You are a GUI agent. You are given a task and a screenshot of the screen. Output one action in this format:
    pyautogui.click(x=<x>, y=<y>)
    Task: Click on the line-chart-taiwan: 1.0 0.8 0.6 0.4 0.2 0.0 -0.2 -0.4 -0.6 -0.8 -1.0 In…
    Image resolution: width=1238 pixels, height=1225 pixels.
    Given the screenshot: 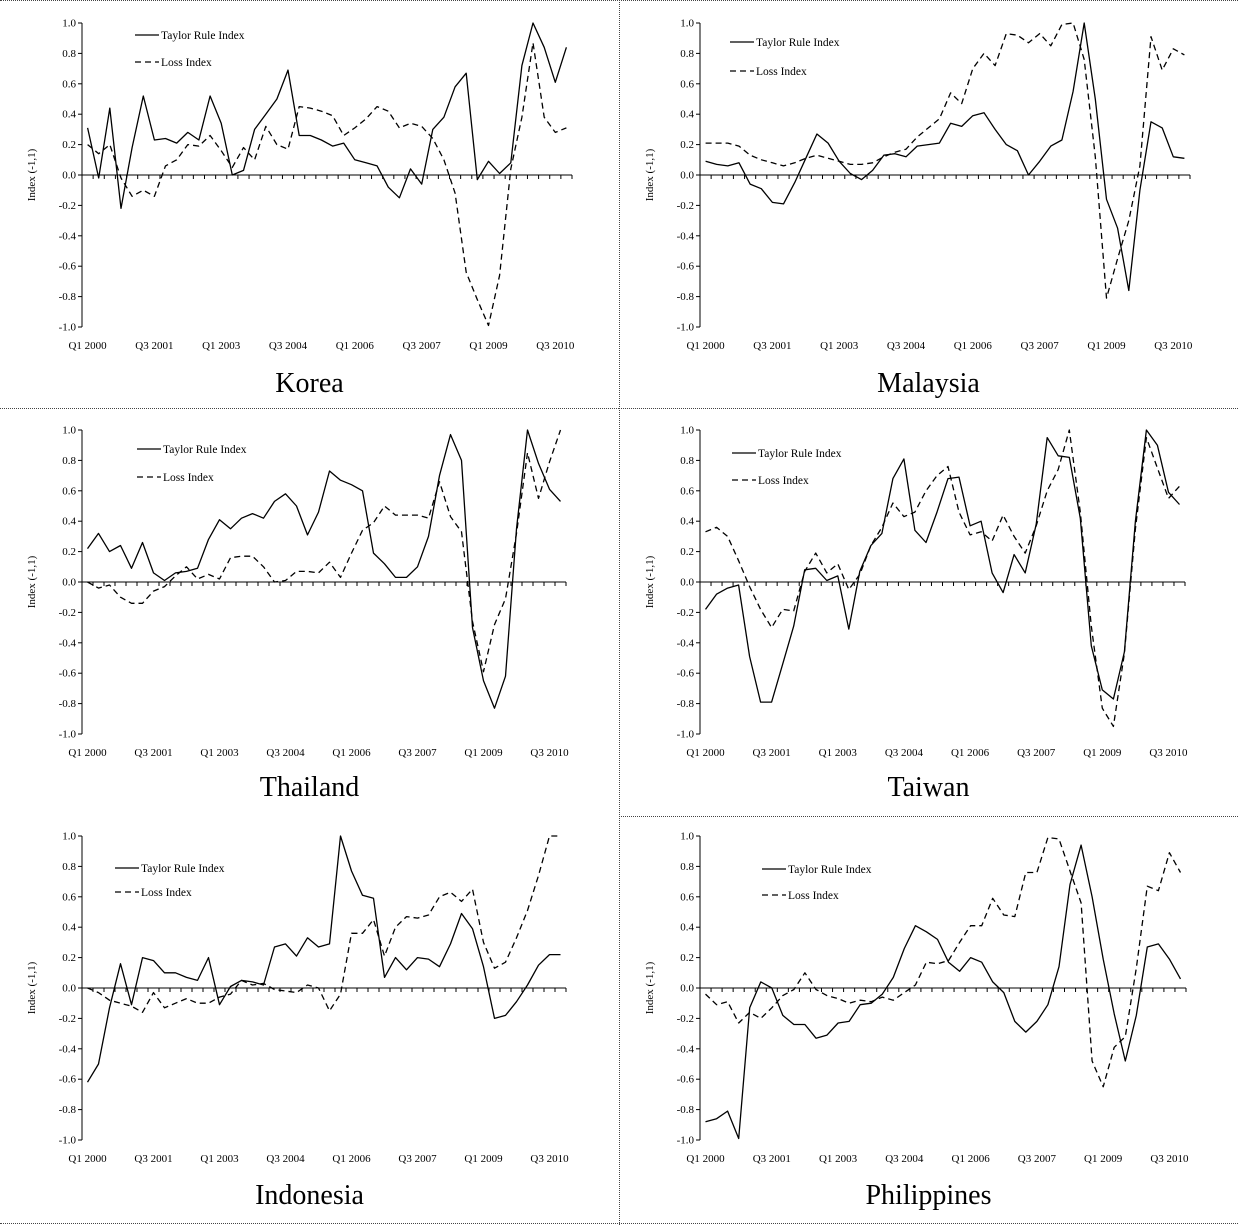 What is the action you would take?
    pyautogui.click(x=916, y=592)
    